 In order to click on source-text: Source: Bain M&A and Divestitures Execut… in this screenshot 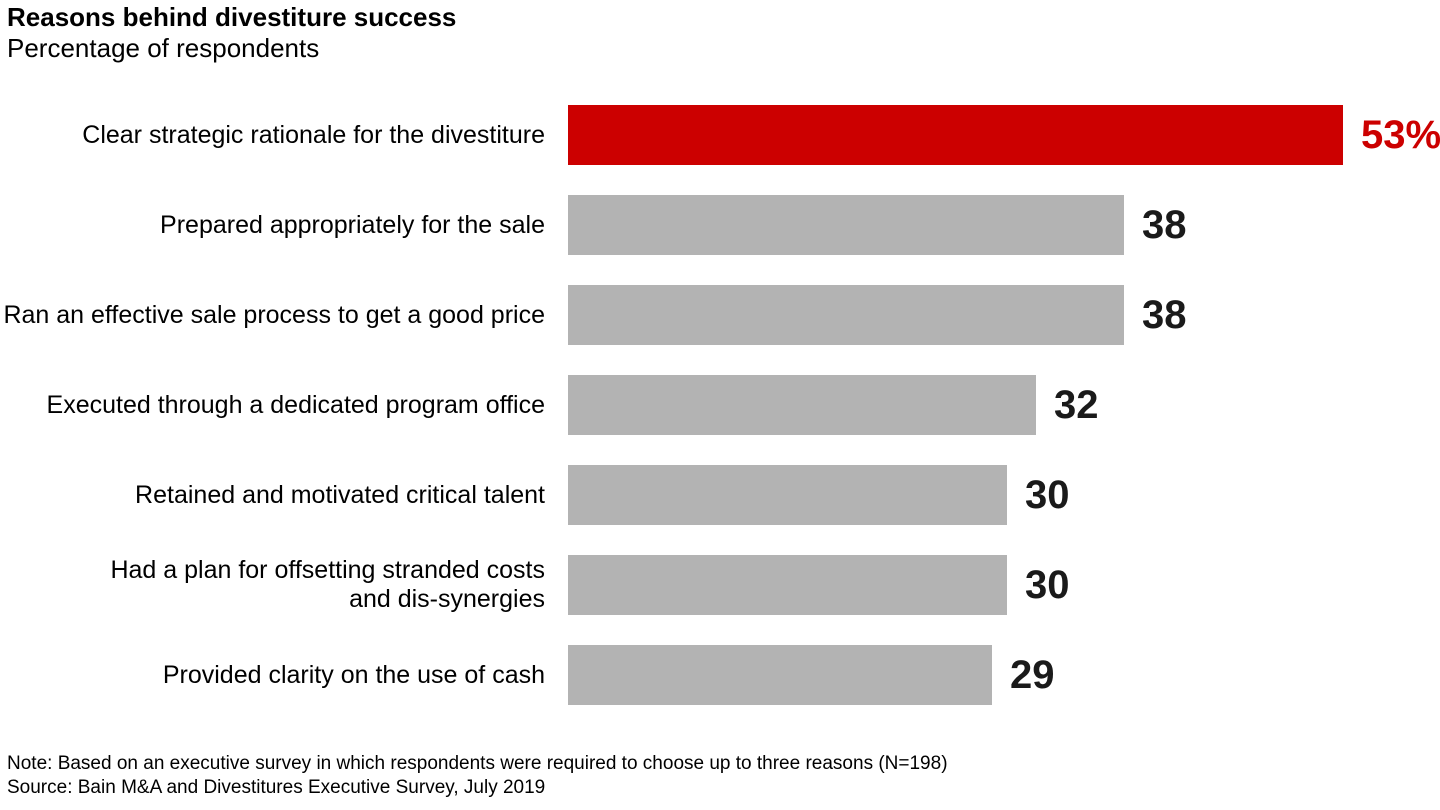, I will do `click(276, 787)`.